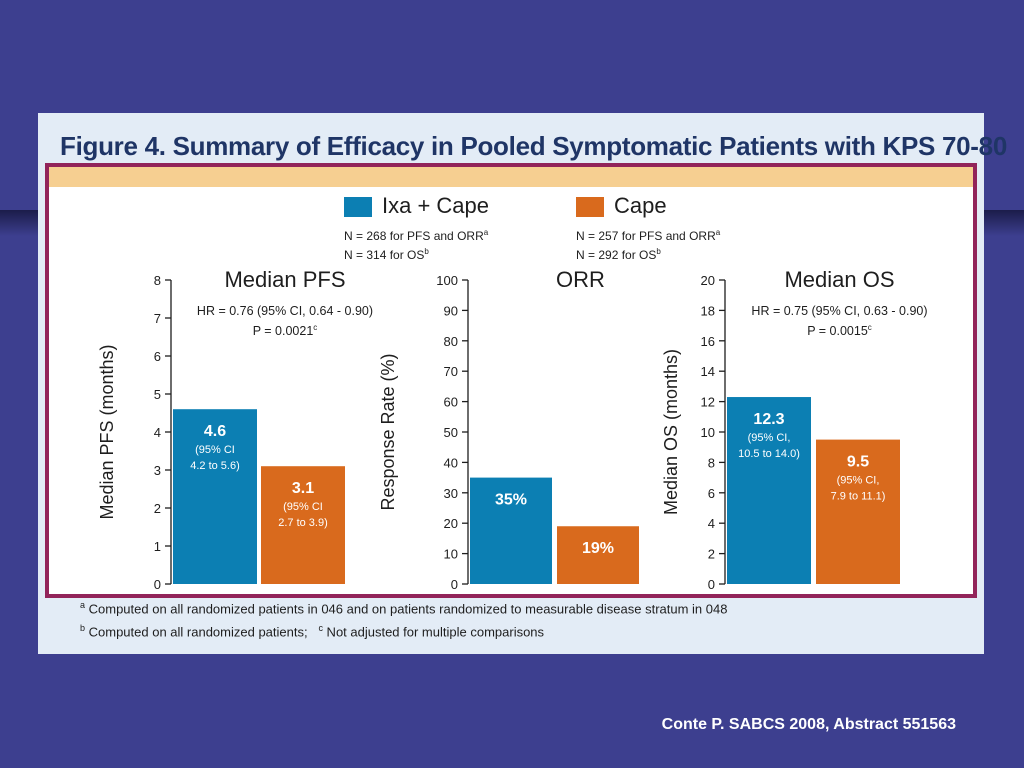 The image size is (1024, 768). Describe the element at coordinates (215, 466) in the screenshot. I see `bar-ci-label: 4.2 to 5.6)` at that location.